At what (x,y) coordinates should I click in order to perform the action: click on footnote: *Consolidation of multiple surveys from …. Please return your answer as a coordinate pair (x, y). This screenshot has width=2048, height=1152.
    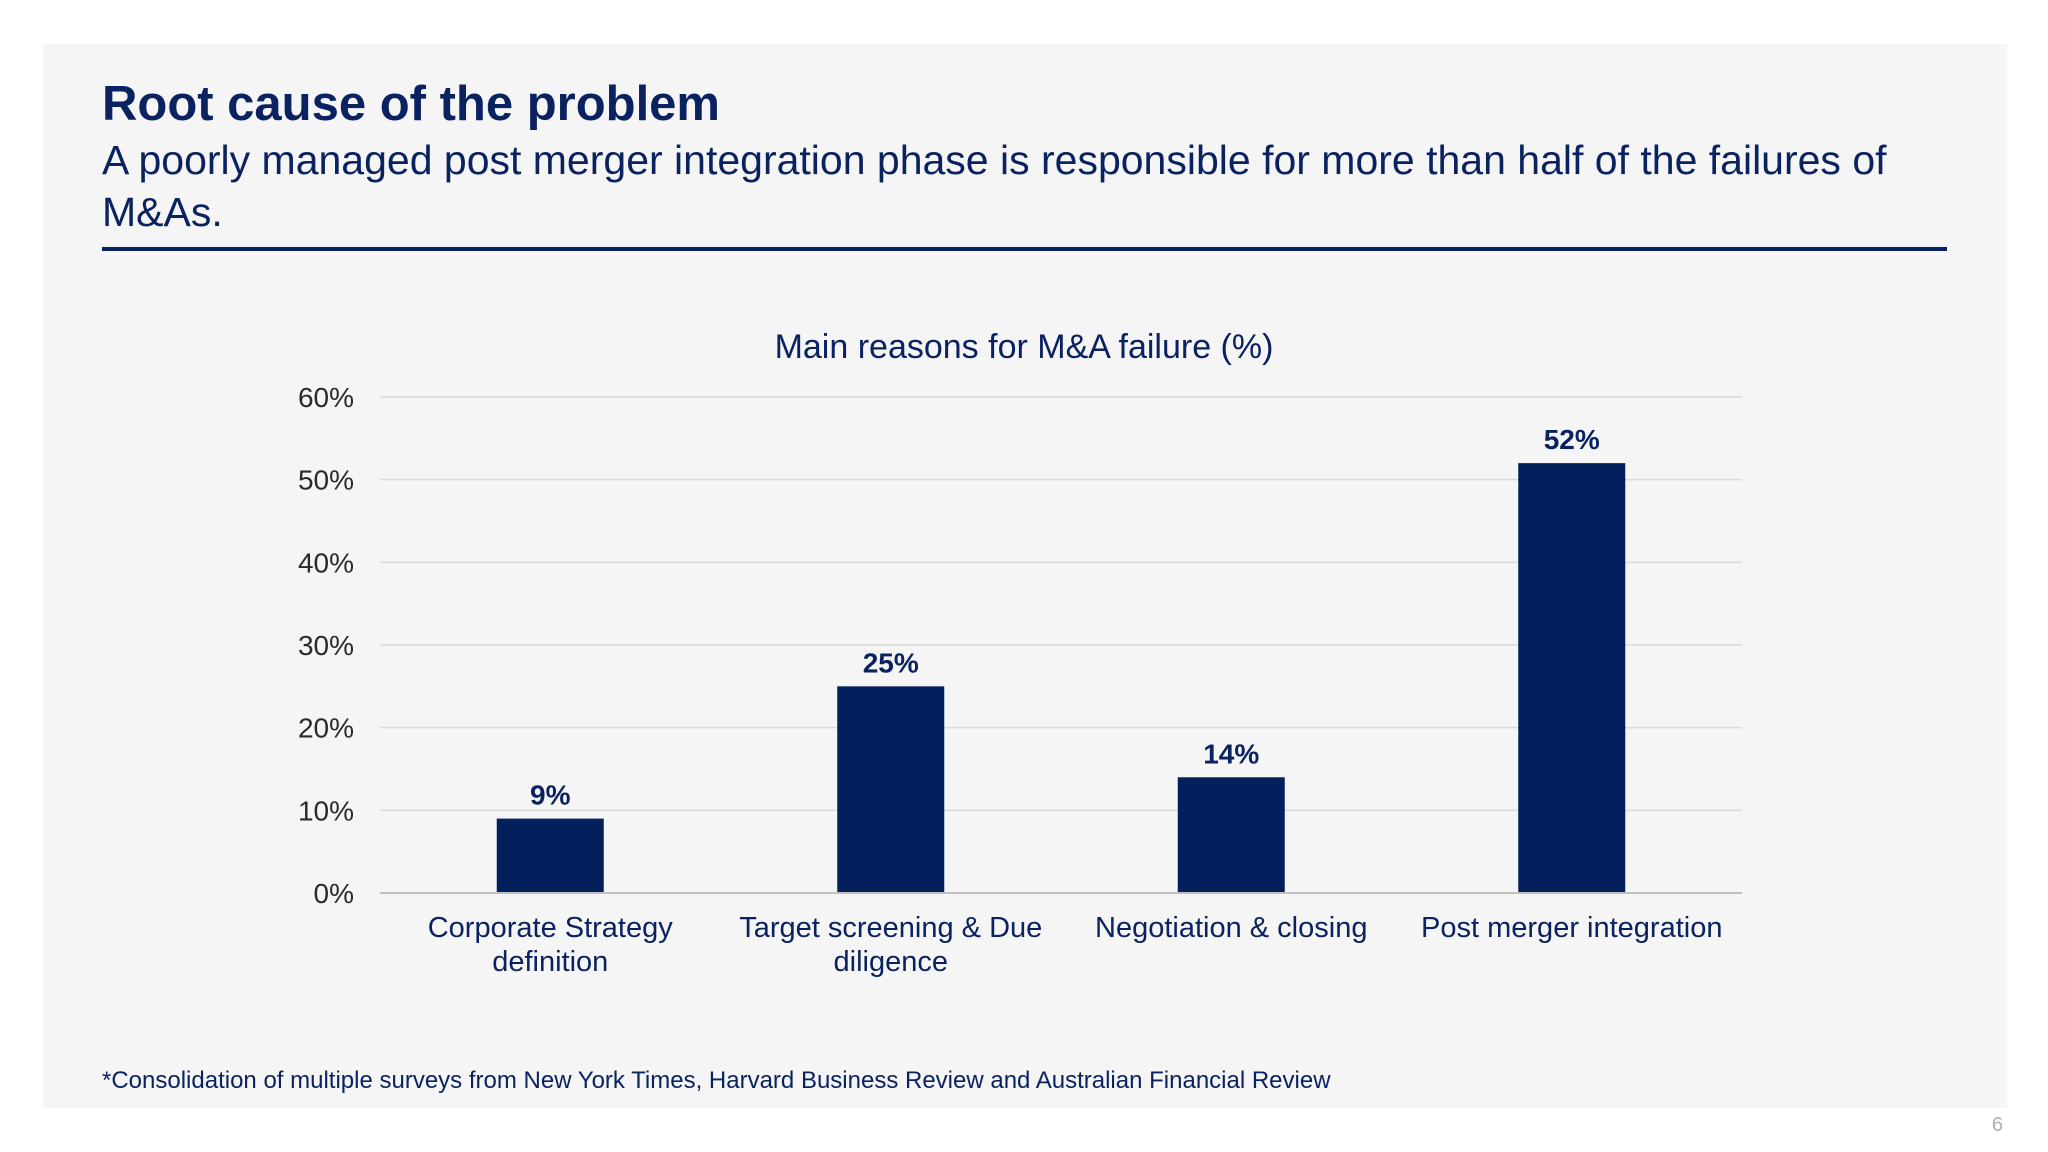
    Looking at the image, I should click on (716, 1080).